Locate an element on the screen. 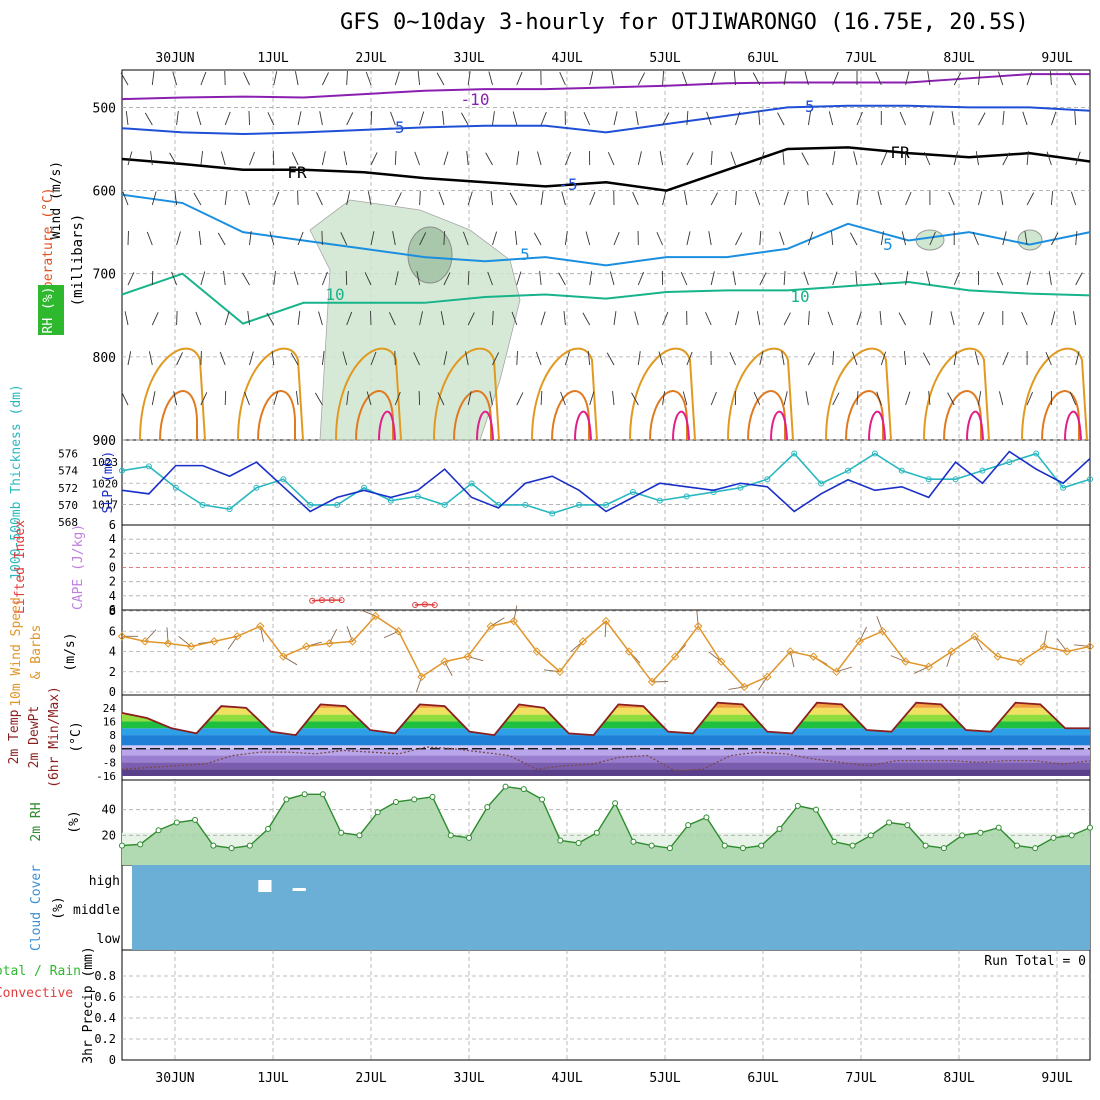  date-label-top: 4JUL is located at coordinates (566, 58).